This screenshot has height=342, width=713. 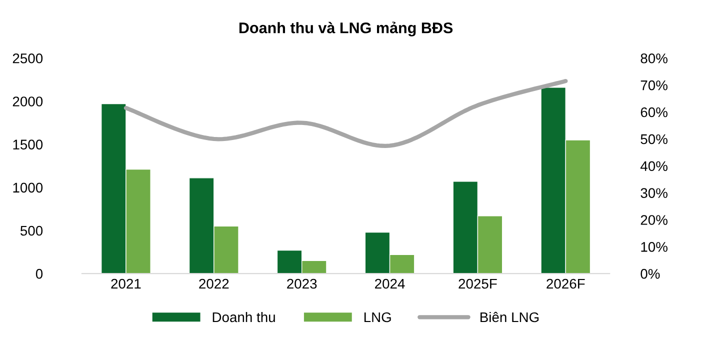 I want to click on x-tick-label: 2021, so click(x=126, y=283).